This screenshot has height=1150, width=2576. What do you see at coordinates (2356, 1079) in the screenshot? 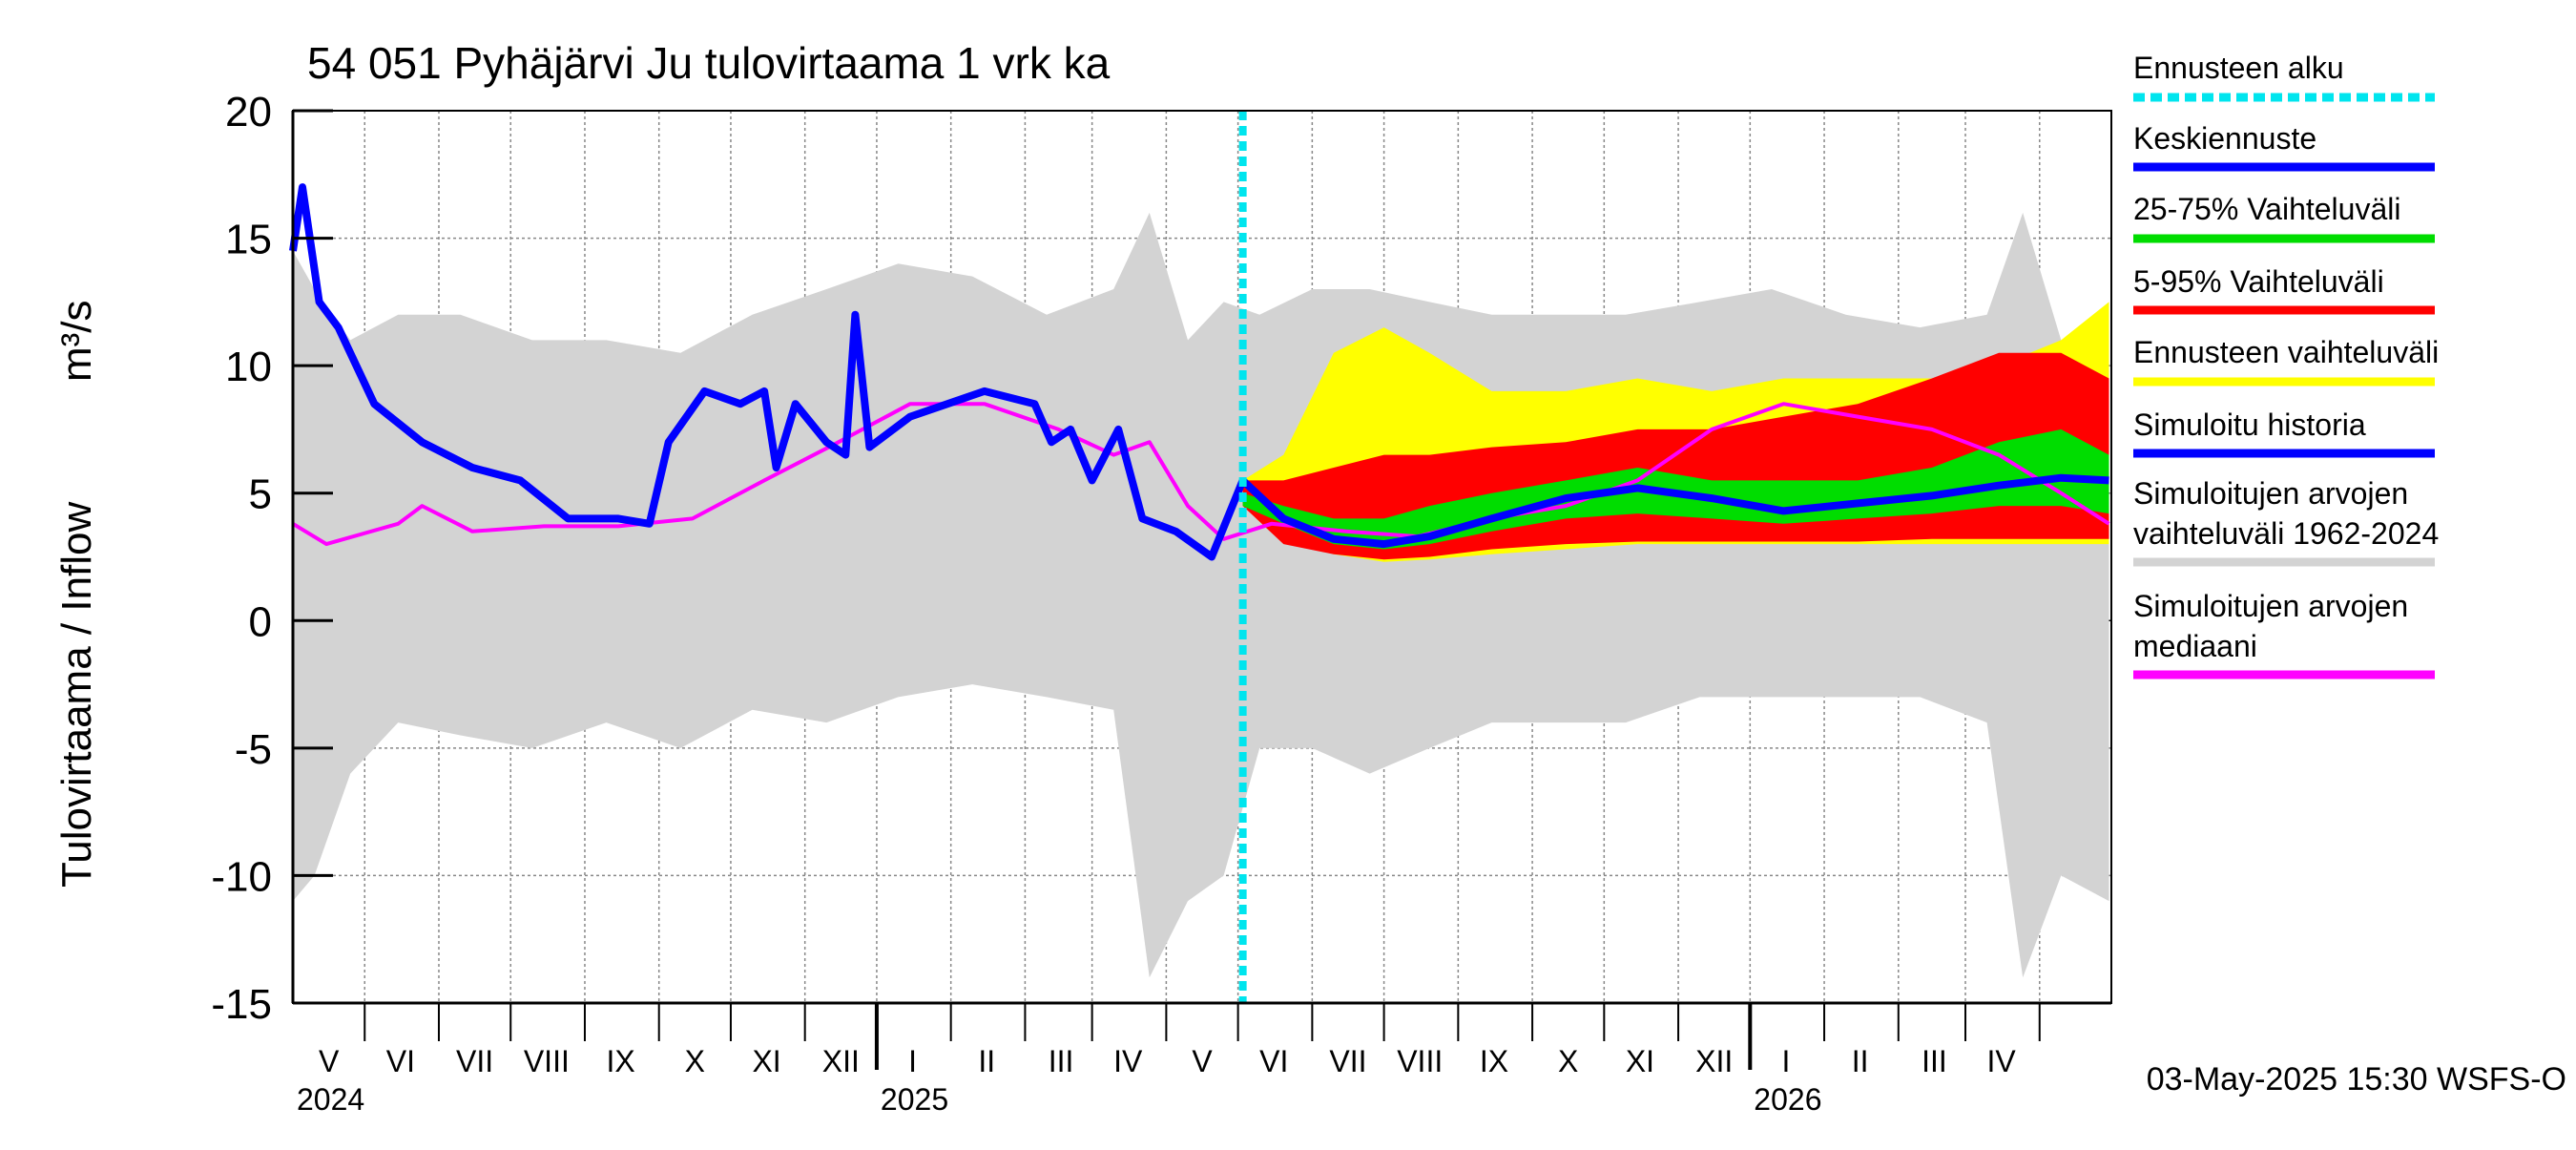
I see `footer-timestamp: 03-May-2025 15:30 WSFS-O` at bounding box center [2356, 1079].